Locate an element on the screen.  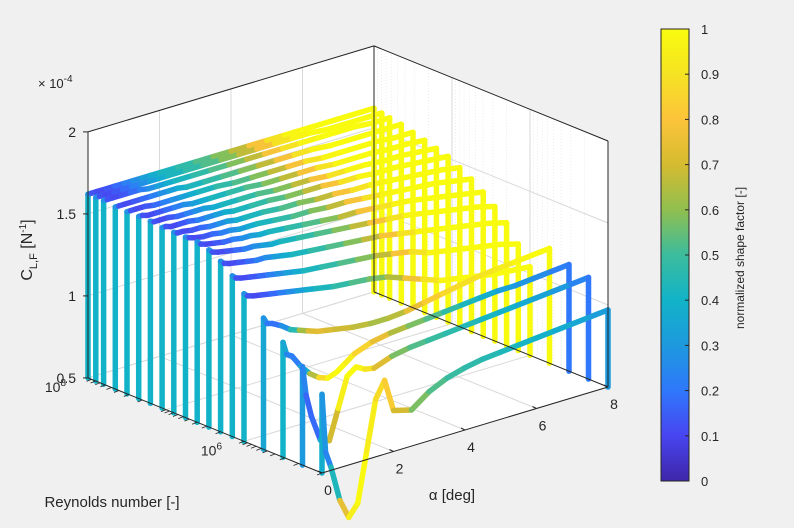
colorbar-tick-label: 0.6 is located at coordinates (710, 210).